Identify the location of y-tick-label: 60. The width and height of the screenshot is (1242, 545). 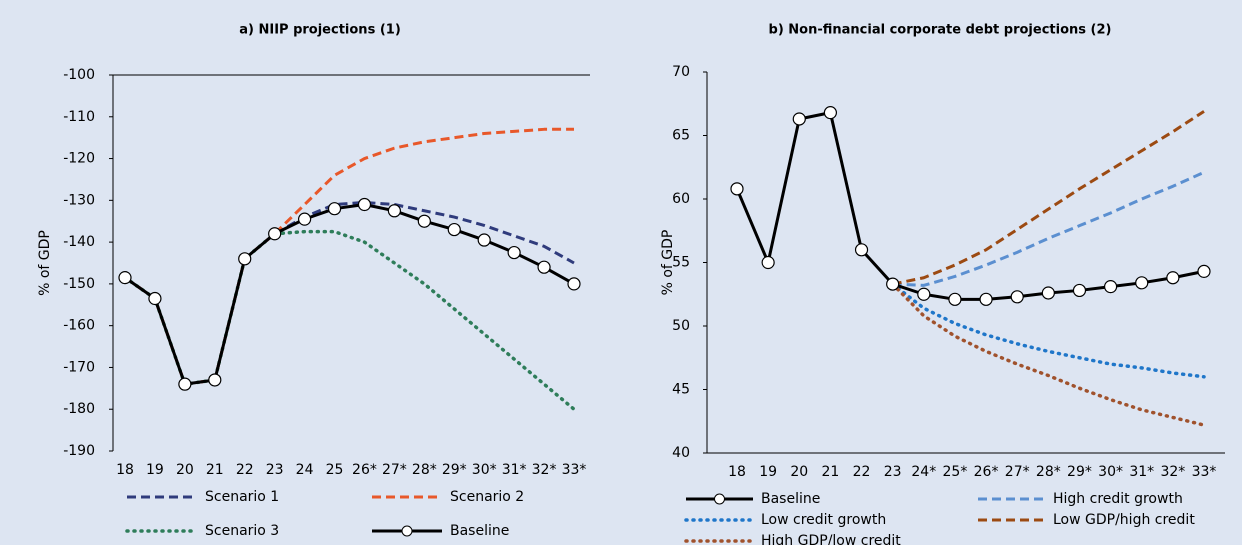
(681, 199).